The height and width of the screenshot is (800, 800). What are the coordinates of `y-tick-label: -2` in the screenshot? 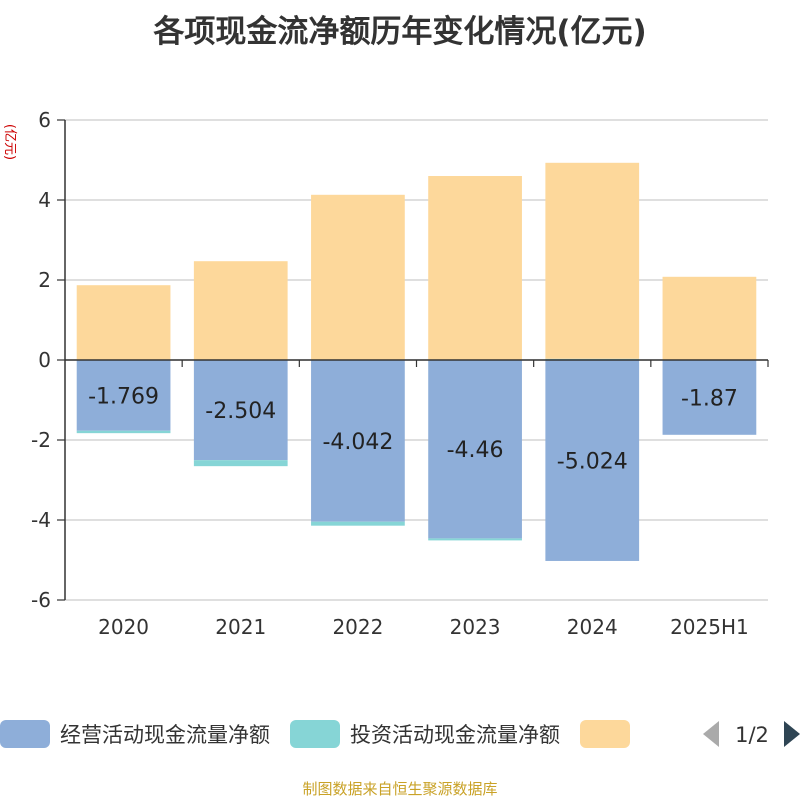 It's located at (41, 440).